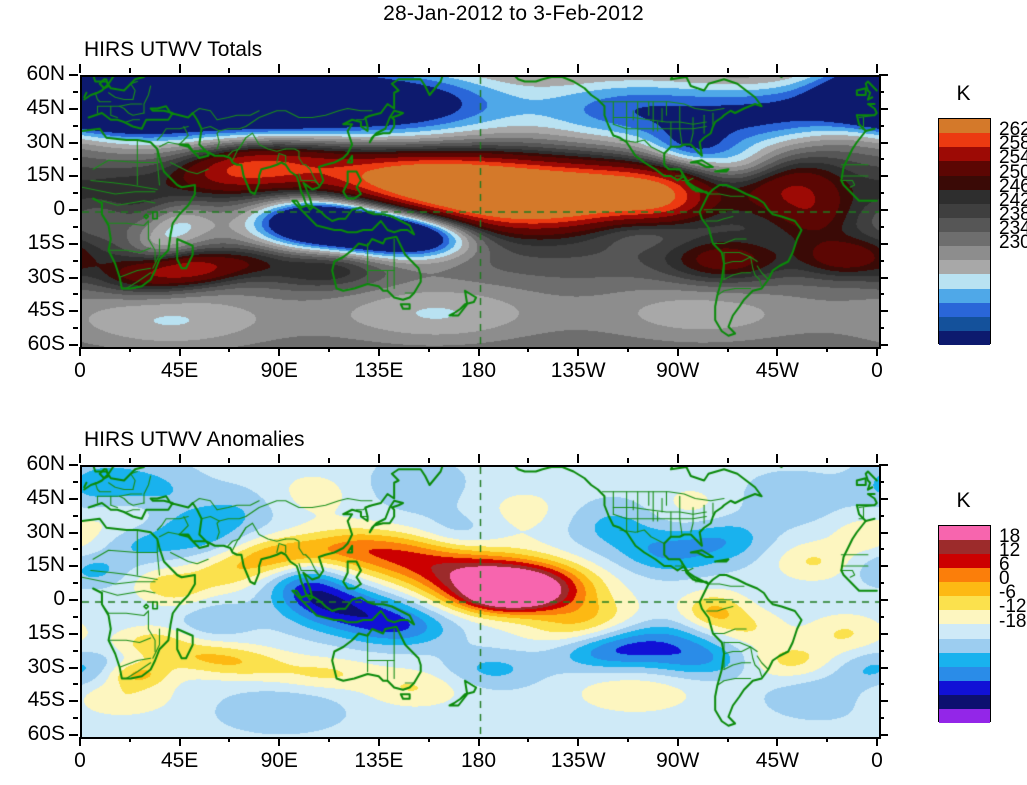 The height and width of the screenshot is (785, 1027). Describe the element at coordinates (45, 531) in the screenshot. I see `y-axis-tick-label: 30N` at that location.